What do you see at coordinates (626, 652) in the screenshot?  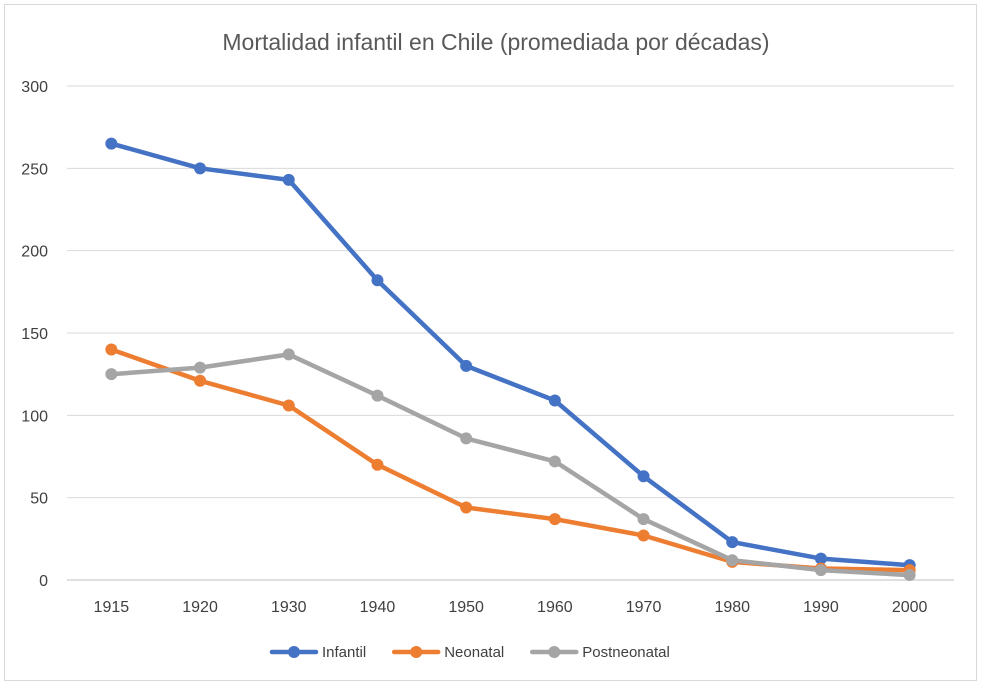 I see `legend-label: Postneonatal` at bounding box center [626, 652].